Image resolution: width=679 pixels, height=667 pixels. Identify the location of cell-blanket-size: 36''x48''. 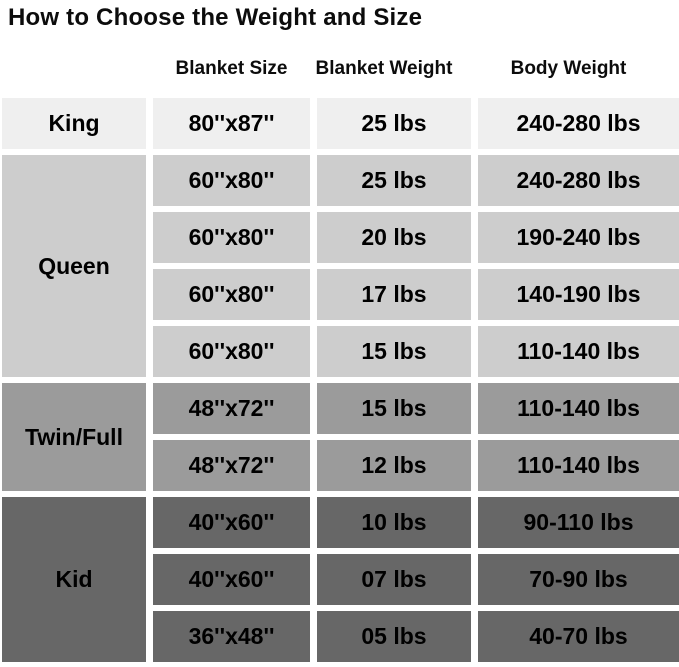
(231, 636).